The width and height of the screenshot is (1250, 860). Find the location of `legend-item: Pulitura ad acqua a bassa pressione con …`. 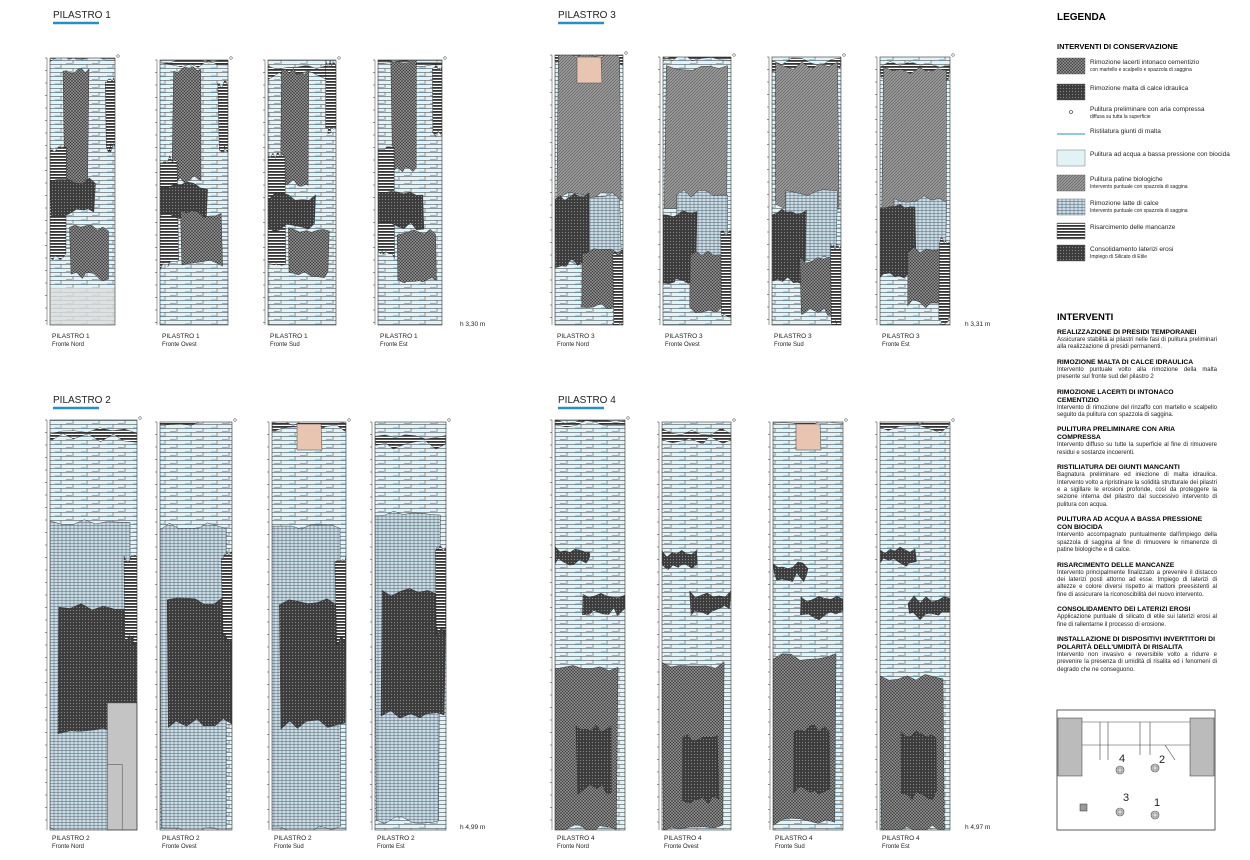

legend-item: Pulitura ad acqua a bassa pressione con … is located at coordinates (1160, 155).